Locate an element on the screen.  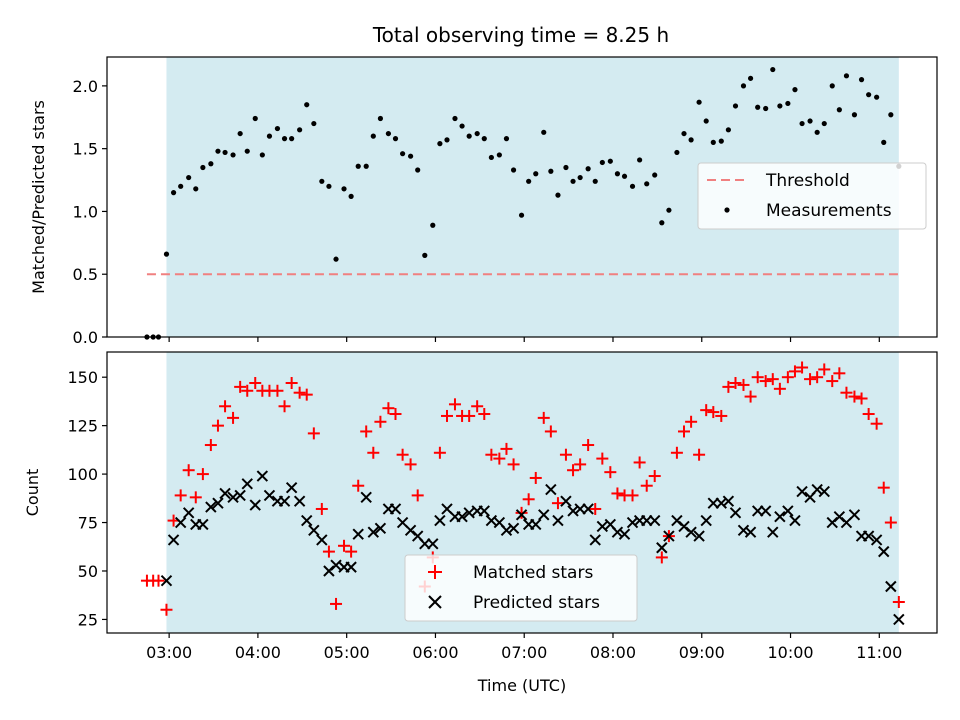
top-legend-box is located at coordinates (812, 196).